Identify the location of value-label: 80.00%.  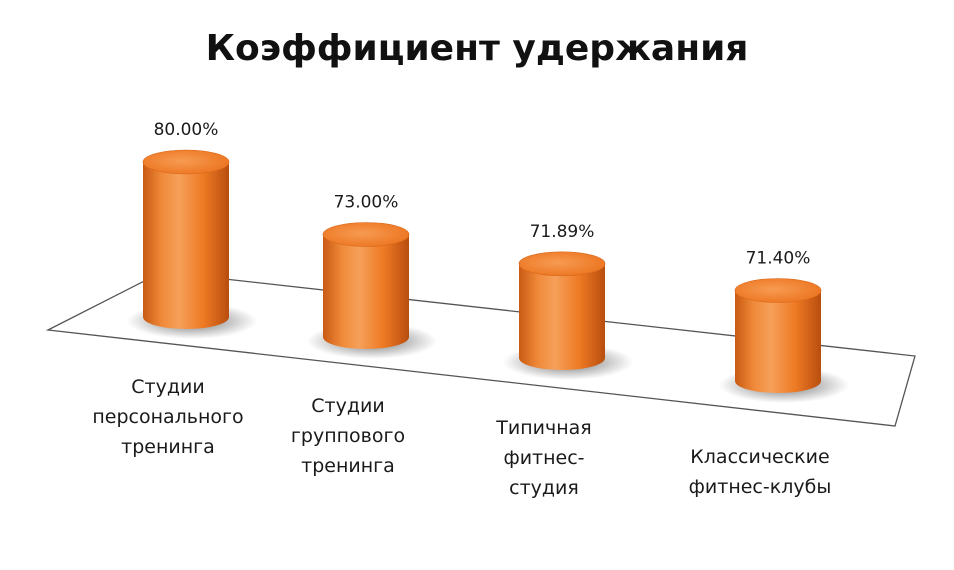
(186, 130).